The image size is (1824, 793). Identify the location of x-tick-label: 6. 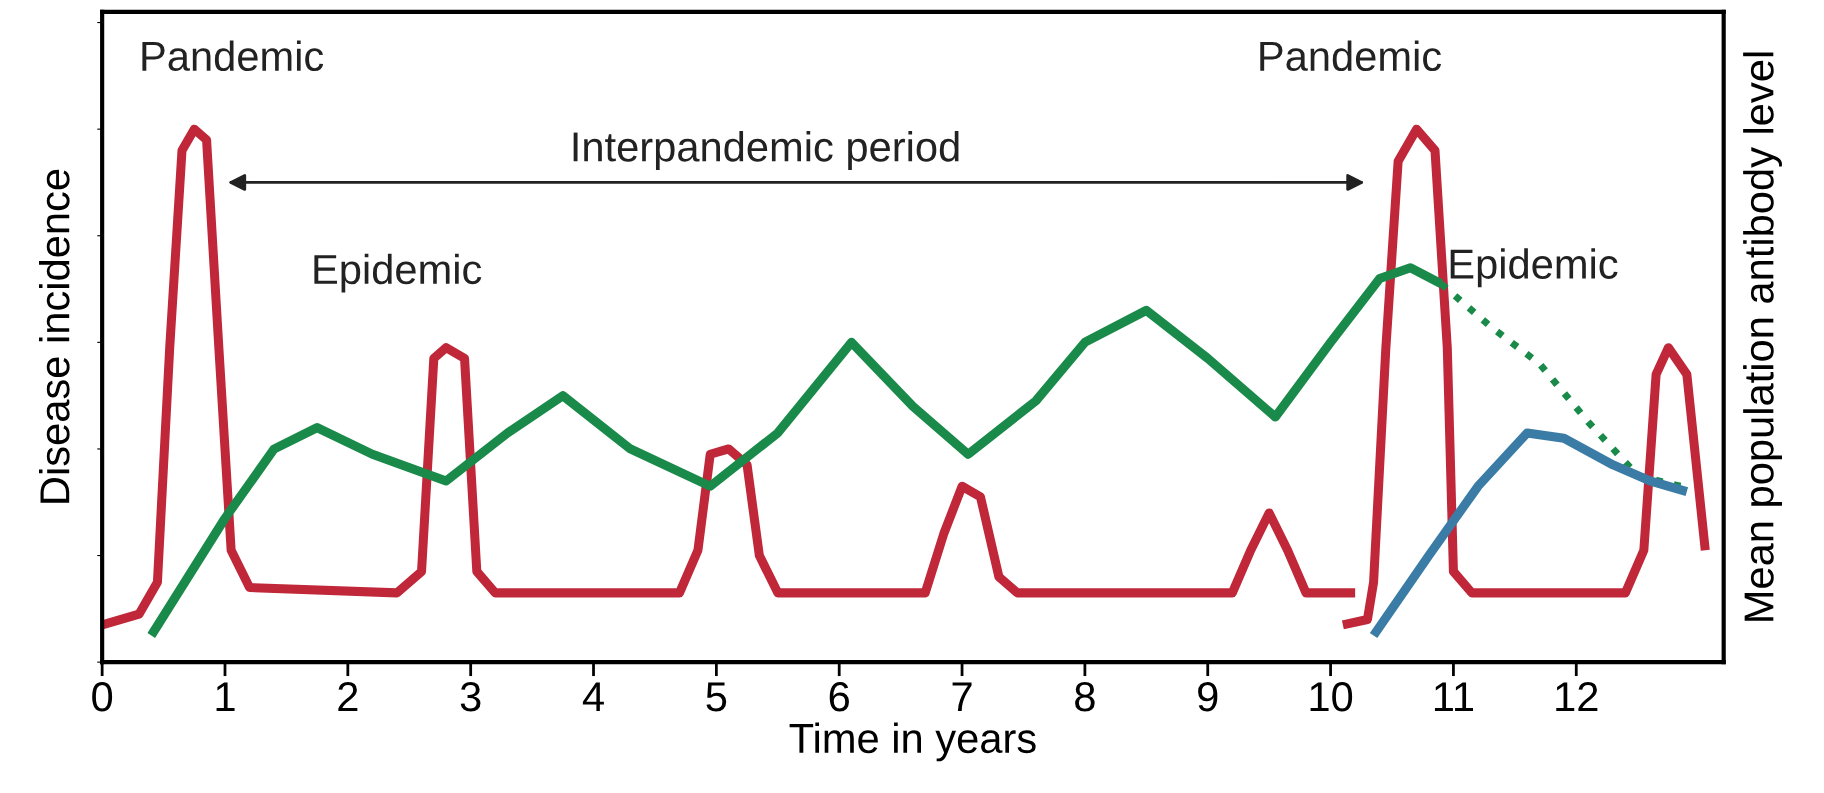
(839, 697).